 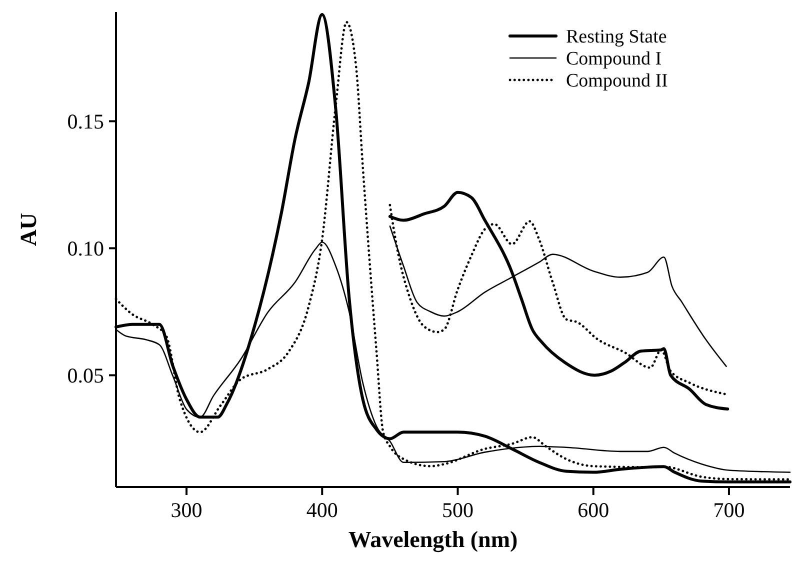 What do you see at coordinates (614, 59) in the screenshot?
I see `legend-label: Compound I` at bounding box center [614, 59].